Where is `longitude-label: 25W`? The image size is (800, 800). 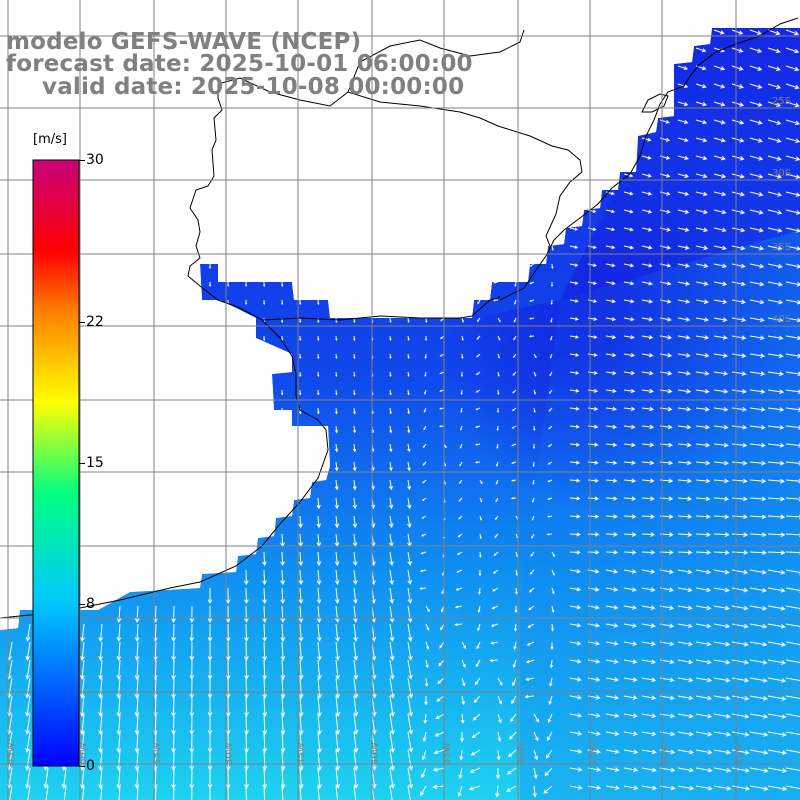 longitude-label: 25W is located at coordinates (593, 753).